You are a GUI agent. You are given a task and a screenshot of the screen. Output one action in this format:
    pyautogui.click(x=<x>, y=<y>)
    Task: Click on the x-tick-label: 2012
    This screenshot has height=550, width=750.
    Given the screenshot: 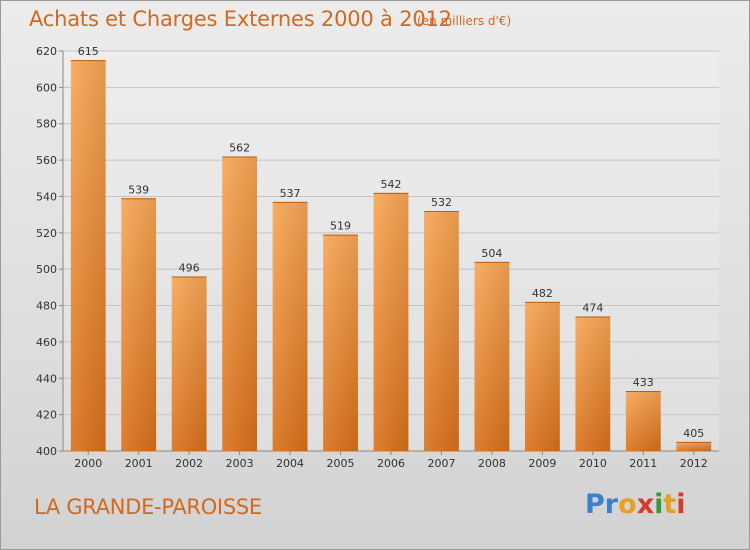 What is the action you would take?
    pyautogui.click(x=694, y=463)
    